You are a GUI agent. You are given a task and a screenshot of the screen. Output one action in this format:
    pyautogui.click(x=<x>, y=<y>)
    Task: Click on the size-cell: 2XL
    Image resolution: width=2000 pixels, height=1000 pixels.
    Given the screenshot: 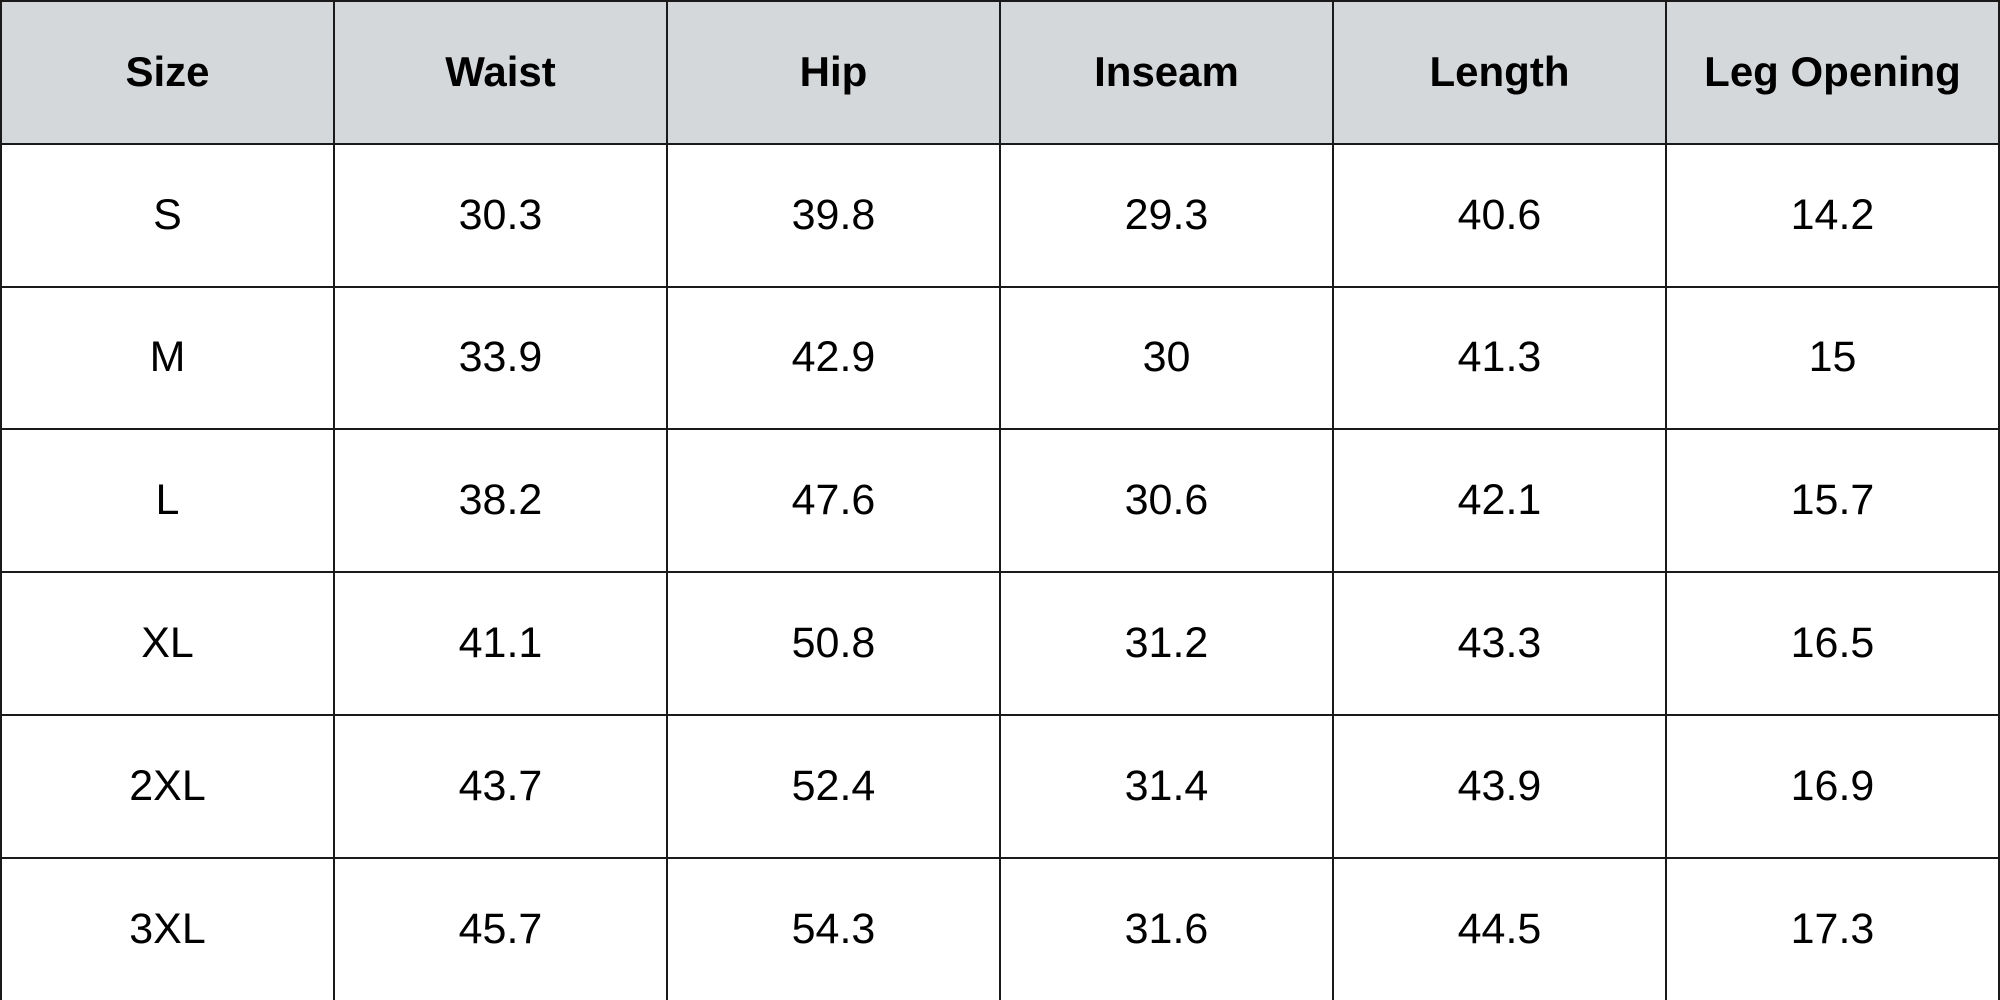 What is the action you would take?
    pyautogui.click(x=167, y=786)
    